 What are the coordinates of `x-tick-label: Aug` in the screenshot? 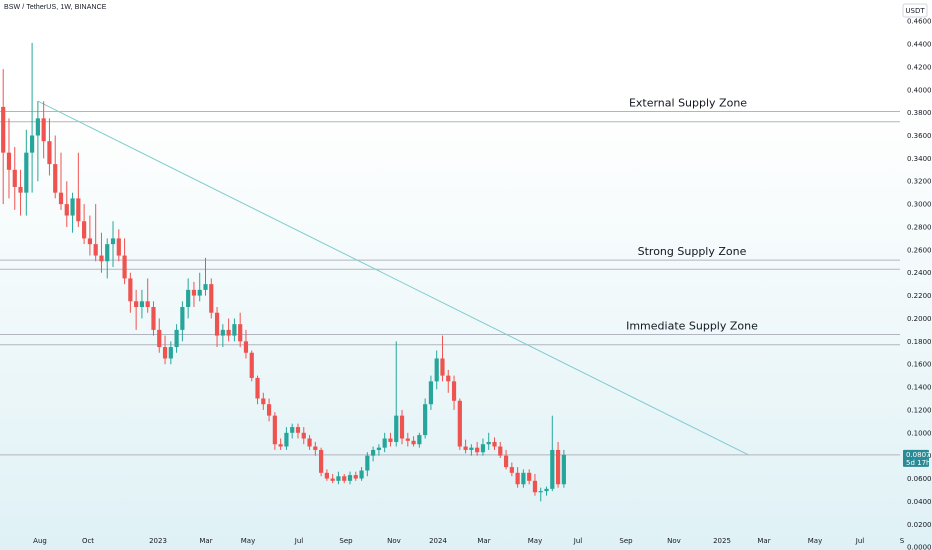 It's located at (40, 541).